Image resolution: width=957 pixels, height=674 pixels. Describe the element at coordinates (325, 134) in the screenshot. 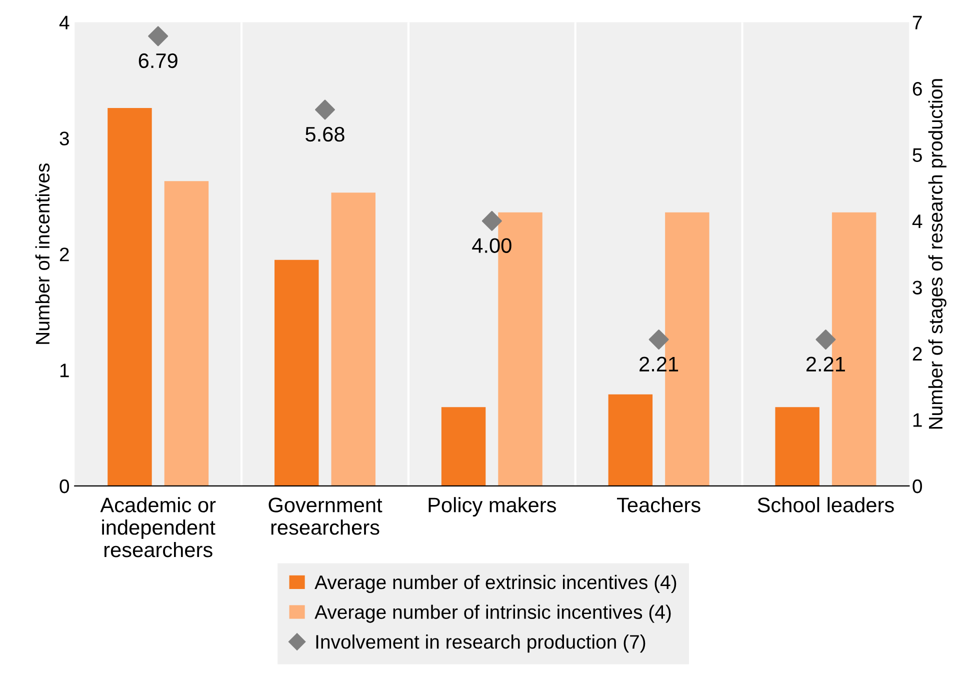

I see `data-label: 5.68` at that location.